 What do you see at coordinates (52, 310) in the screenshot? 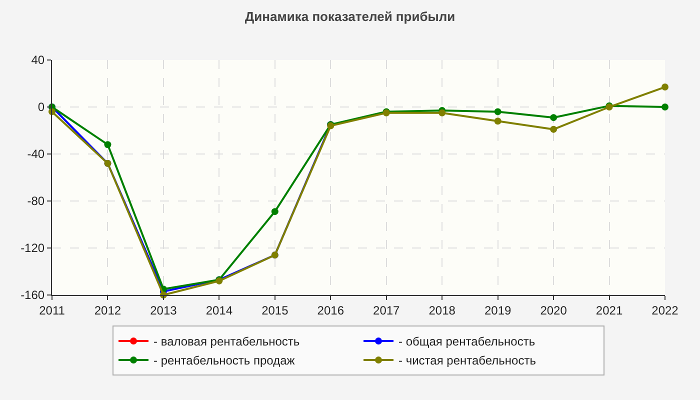
I see `x-tick-label: 2011` at bounding box center [52, 310].